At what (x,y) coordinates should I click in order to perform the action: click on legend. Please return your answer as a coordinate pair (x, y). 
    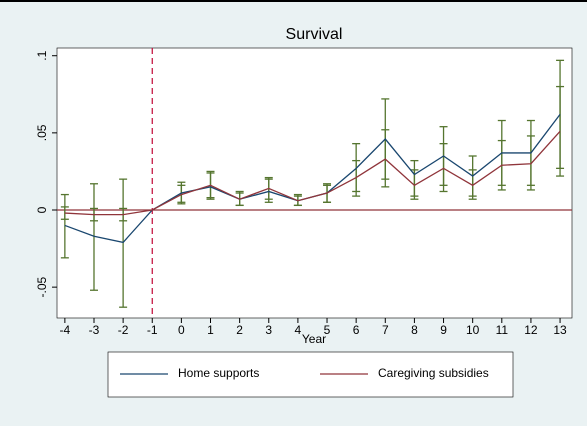
    Looking at the image, I should click on (310, 374).